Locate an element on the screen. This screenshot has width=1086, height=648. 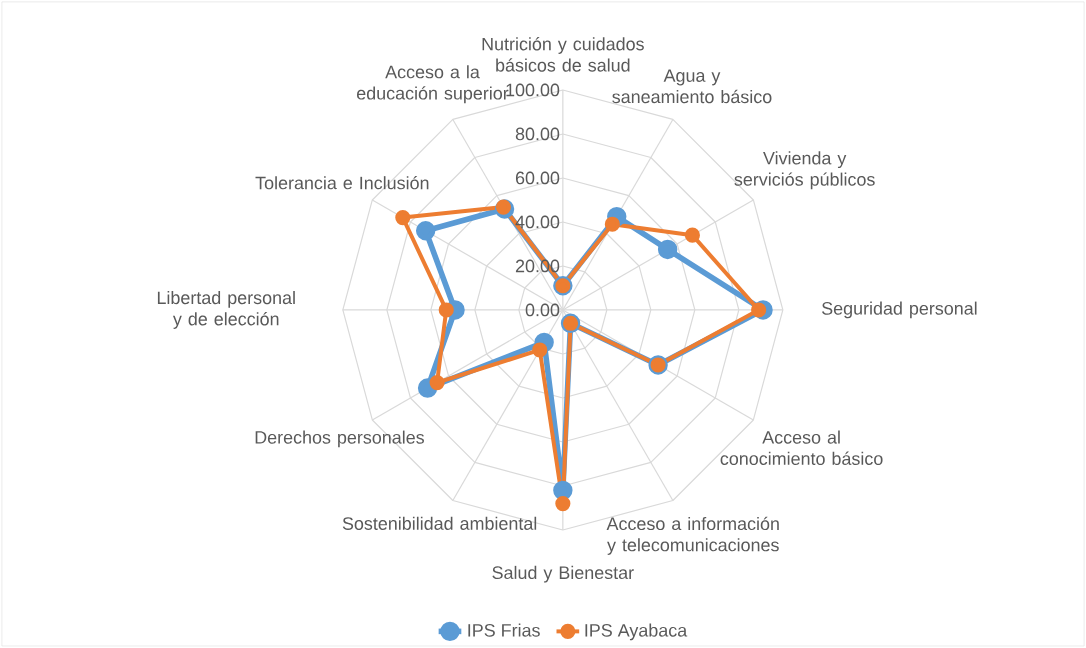
spoke-label: Salud y Bienestar is located at coordinates (563, 574).